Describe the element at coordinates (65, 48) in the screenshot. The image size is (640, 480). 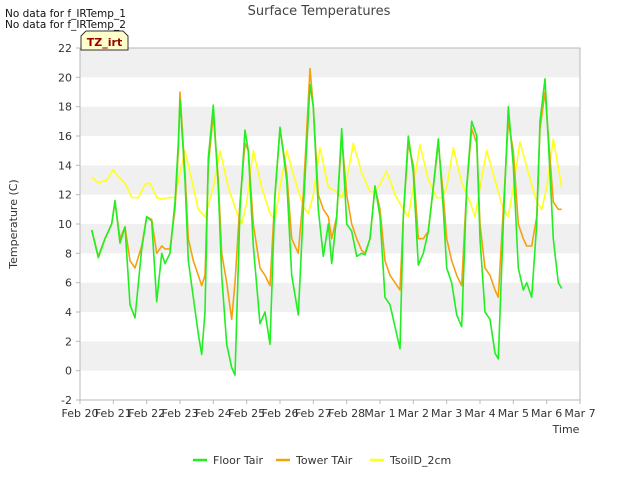
I see `y-tick-label: 22` at that location.